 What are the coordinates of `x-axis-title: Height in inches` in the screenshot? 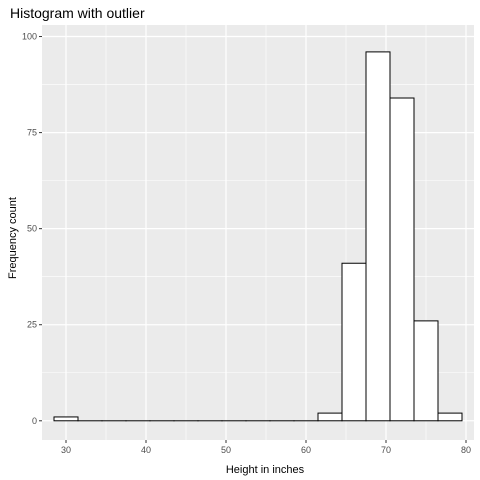 It's located at (265, 470).